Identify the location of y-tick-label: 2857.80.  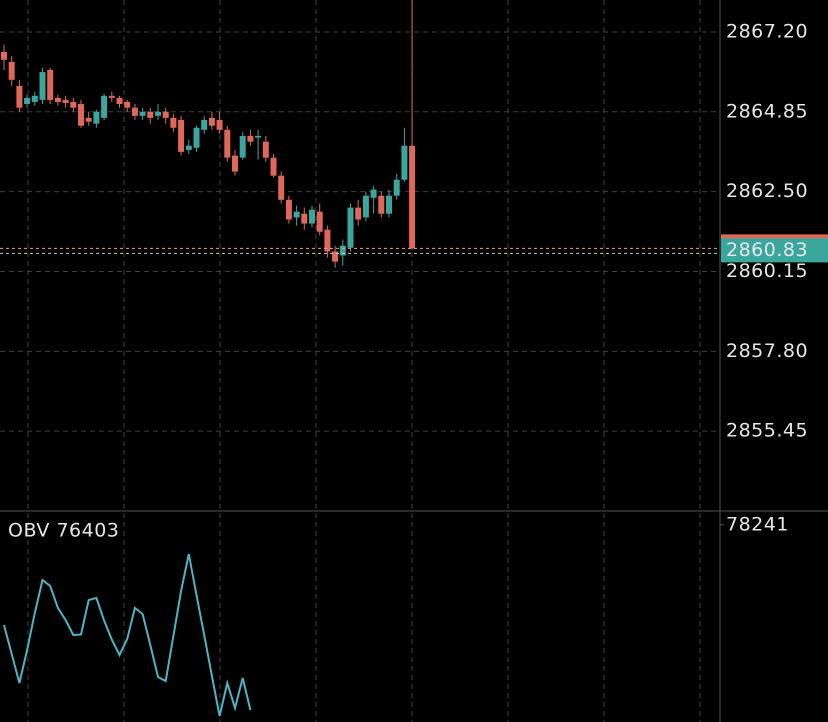
(767, 351).